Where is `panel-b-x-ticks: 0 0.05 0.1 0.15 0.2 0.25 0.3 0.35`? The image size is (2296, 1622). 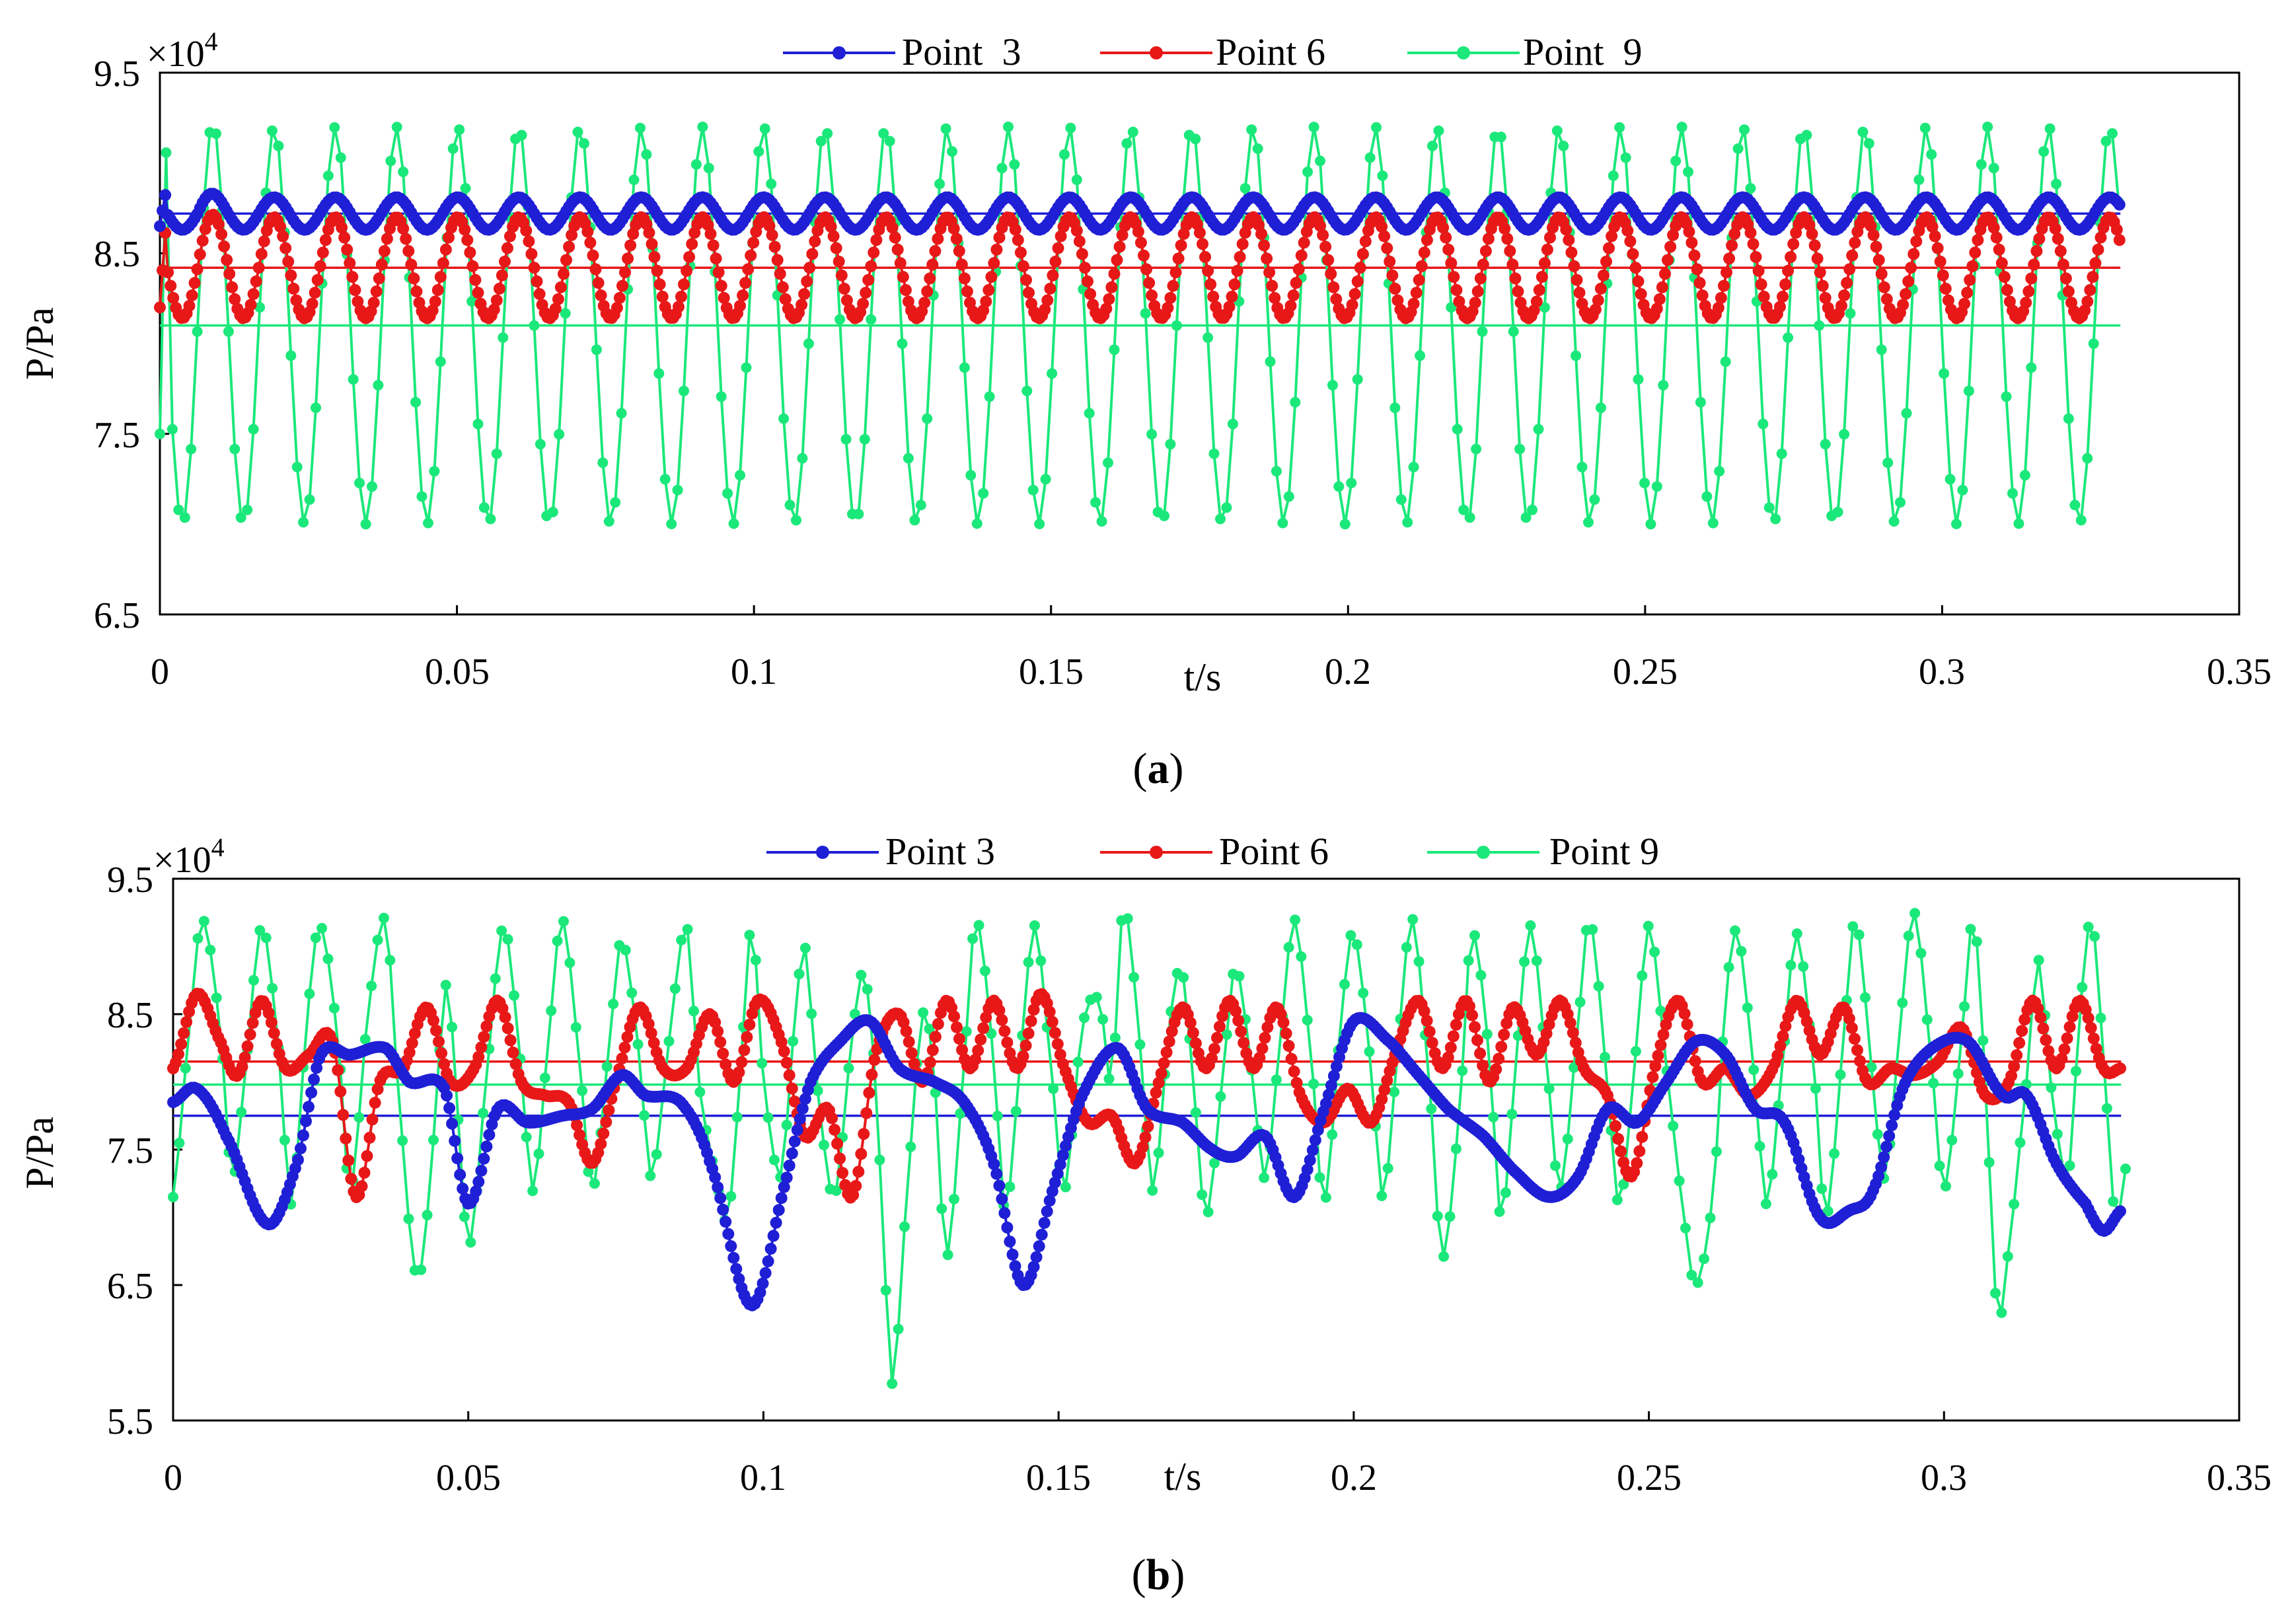 panel-b-x-ticks: 0 0.05 0.1 0.15 0.2 0.25 0.3 0.35 is located at coordinates (1218, 1477).